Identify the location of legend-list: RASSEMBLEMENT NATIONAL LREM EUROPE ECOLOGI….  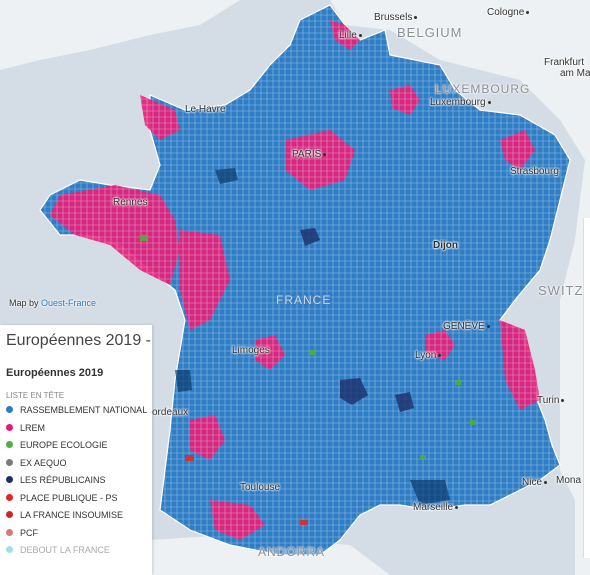
(76, 481).